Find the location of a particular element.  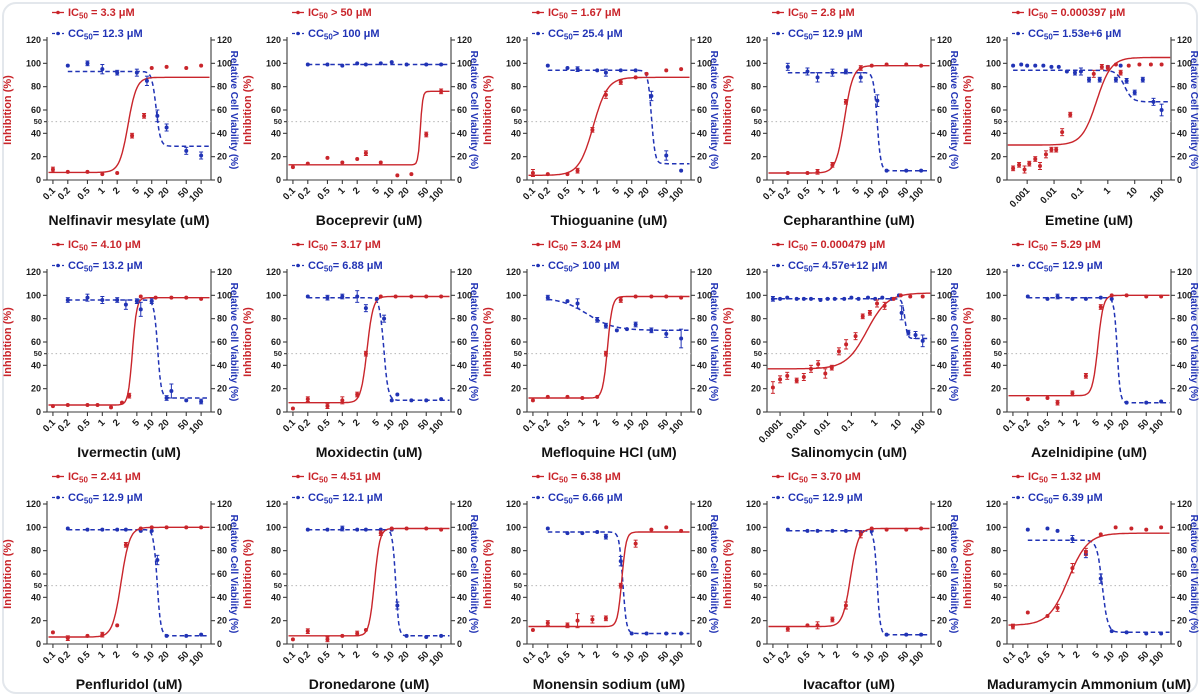

legend-ic50: IC50 > 50 μM is located at coordinates (332, 14).